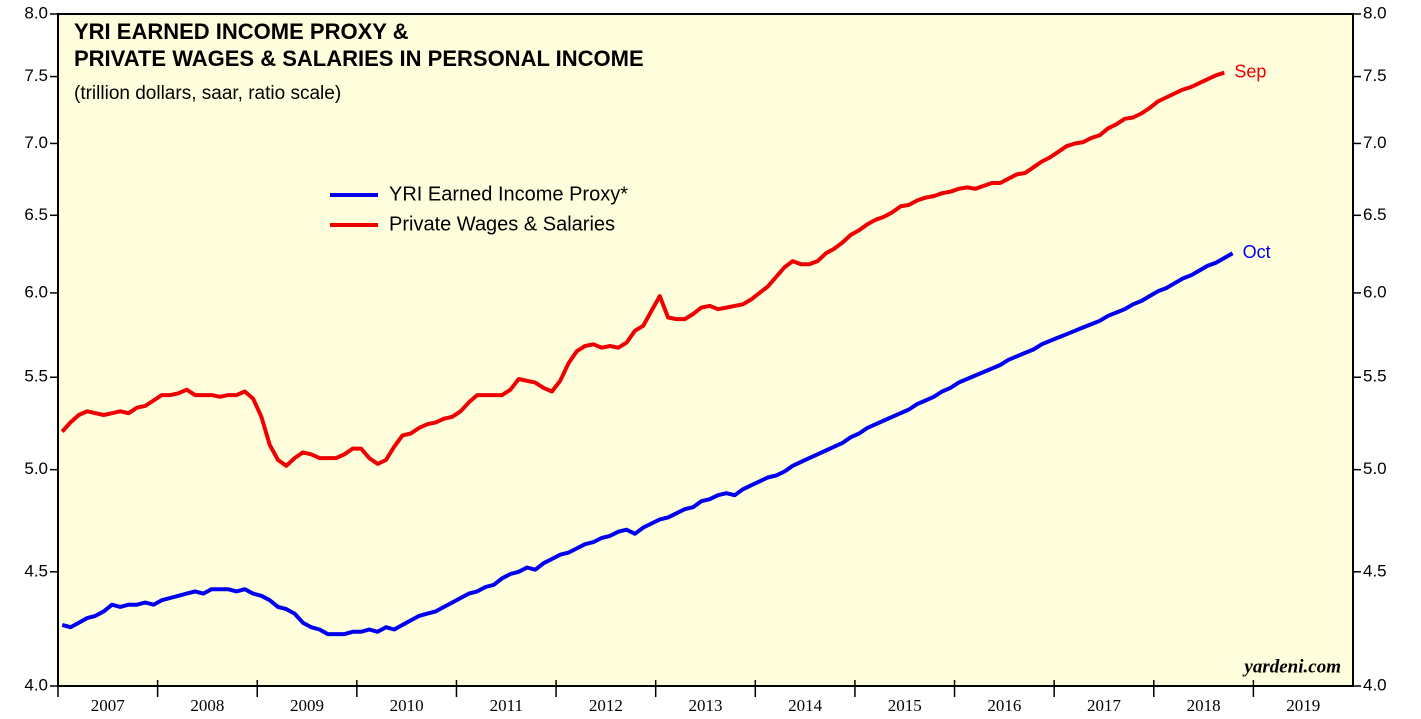  What do you see at coordinates (606, 705) in the screenshot?
I see `x-tick-label: 2012` at bounding box center [606, 705].